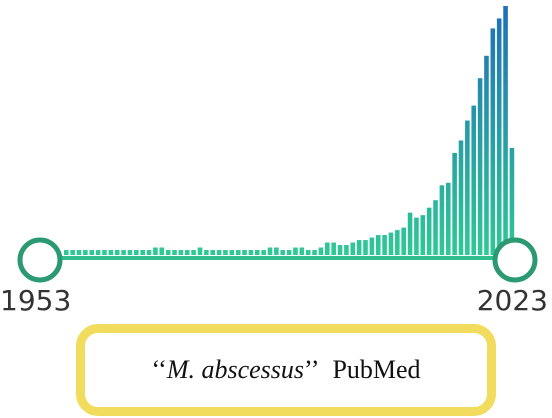 Image resolution: width=552 pixels, height=418 pixels. I want to click on histogram-bar-2008, so click(416, 236).